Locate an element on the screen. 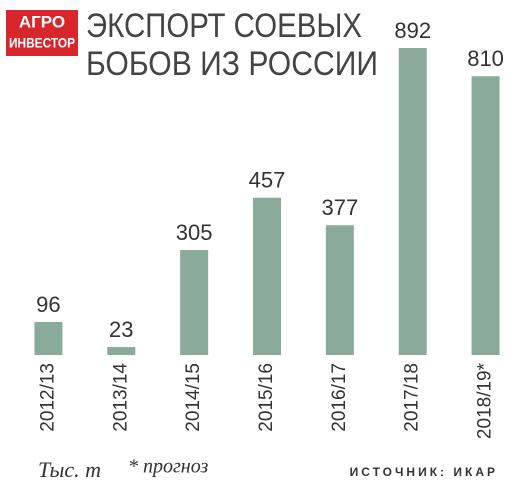 The width and height of the screenshot is (526, 500). x-tick-label: 2017/18 is located at coordinates (412, 397).